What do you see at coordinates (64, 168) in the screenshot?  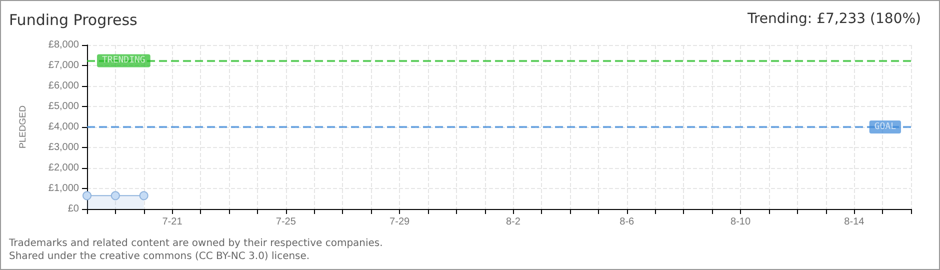 I see `y-tick-label: £2,000` at bounding box center [64, 168].